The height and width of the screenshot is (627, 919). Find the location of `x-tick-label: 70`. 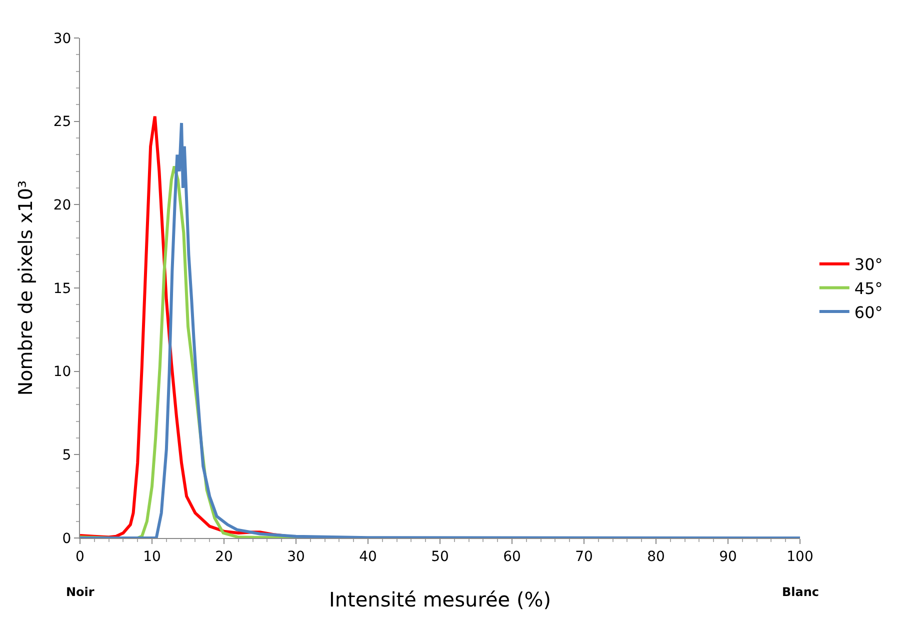

x-tick-label: 70 is located at coordinates (584, 556).